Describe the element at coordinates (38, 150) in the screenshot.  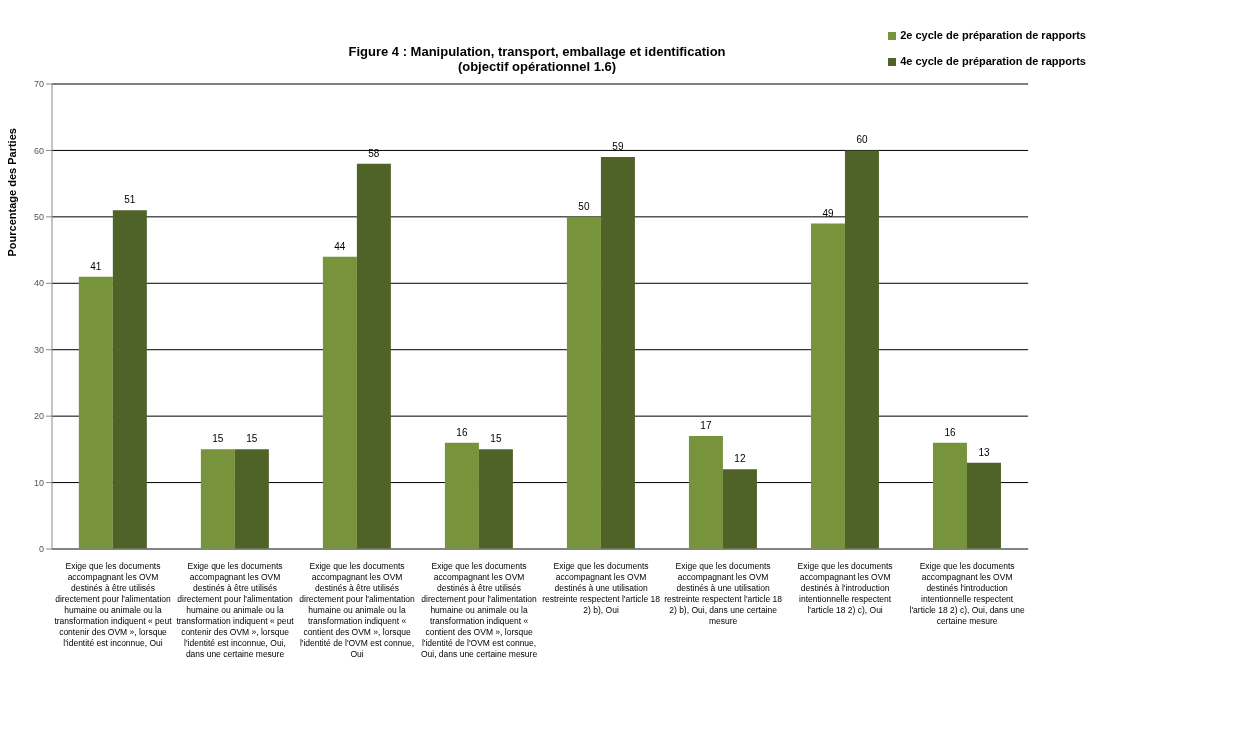
I see `y-tick-label: 60` at that location.